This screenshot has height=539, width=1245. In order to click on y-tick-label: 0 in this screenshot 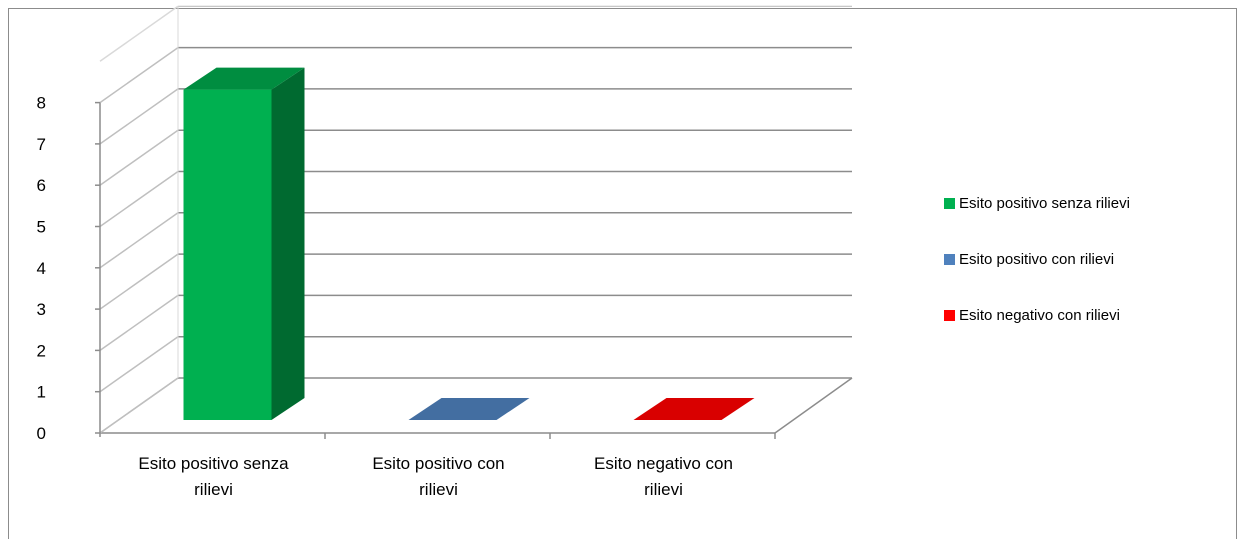, I will do `click(41, 433)`.